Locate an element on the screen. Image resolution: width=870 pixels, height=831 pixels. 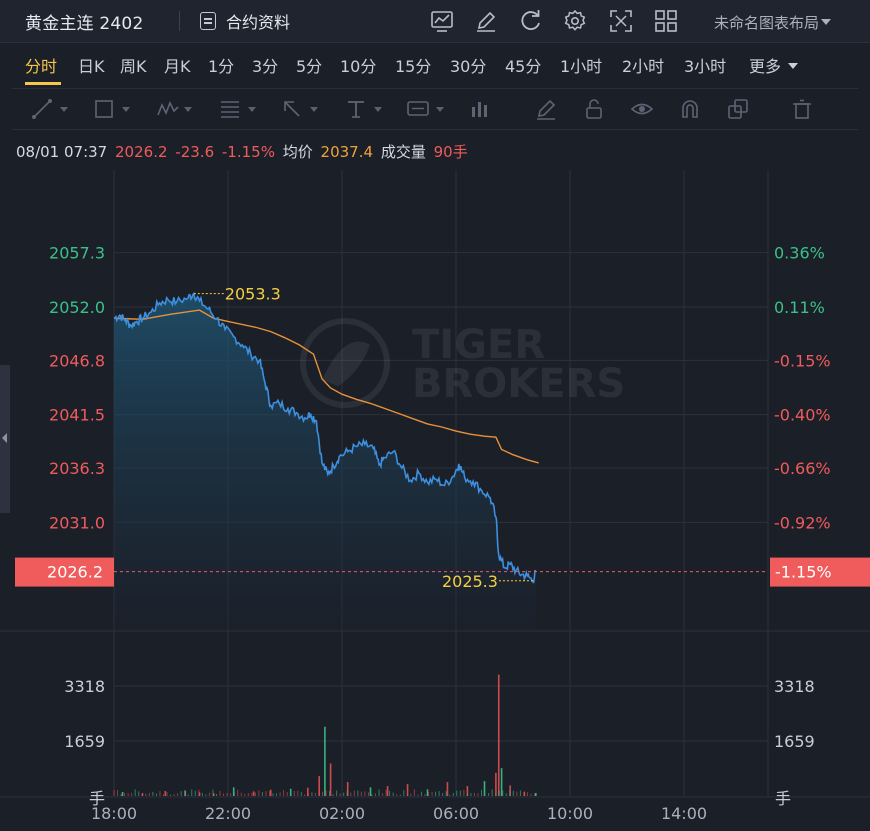
trash-icon is located at coordinates (802, 109).